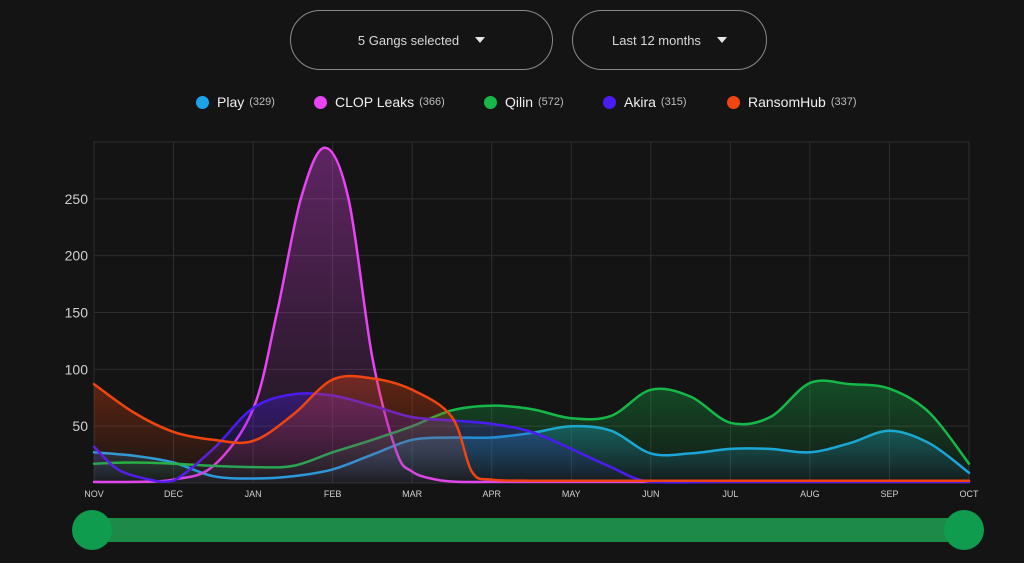 This screenshot has height=563, width=1024. I want to click on x-tick-label: APR, so click(491, 494).